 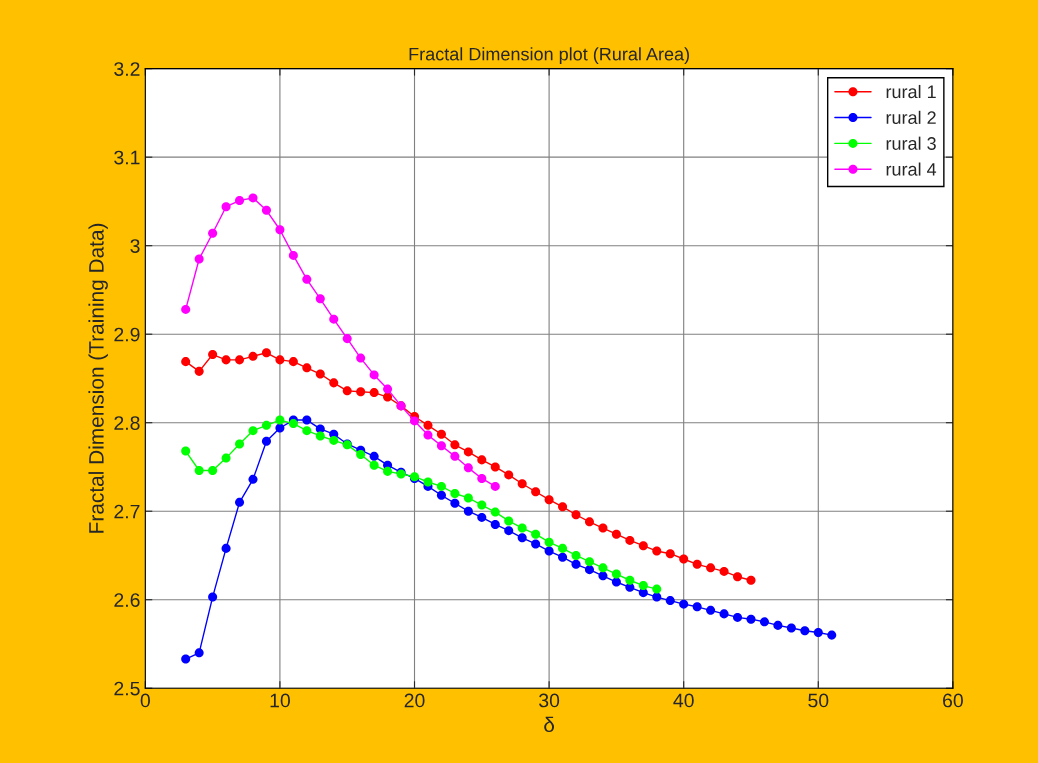 I want to click on x-tick-label: 10, so click(x=280, y=700).